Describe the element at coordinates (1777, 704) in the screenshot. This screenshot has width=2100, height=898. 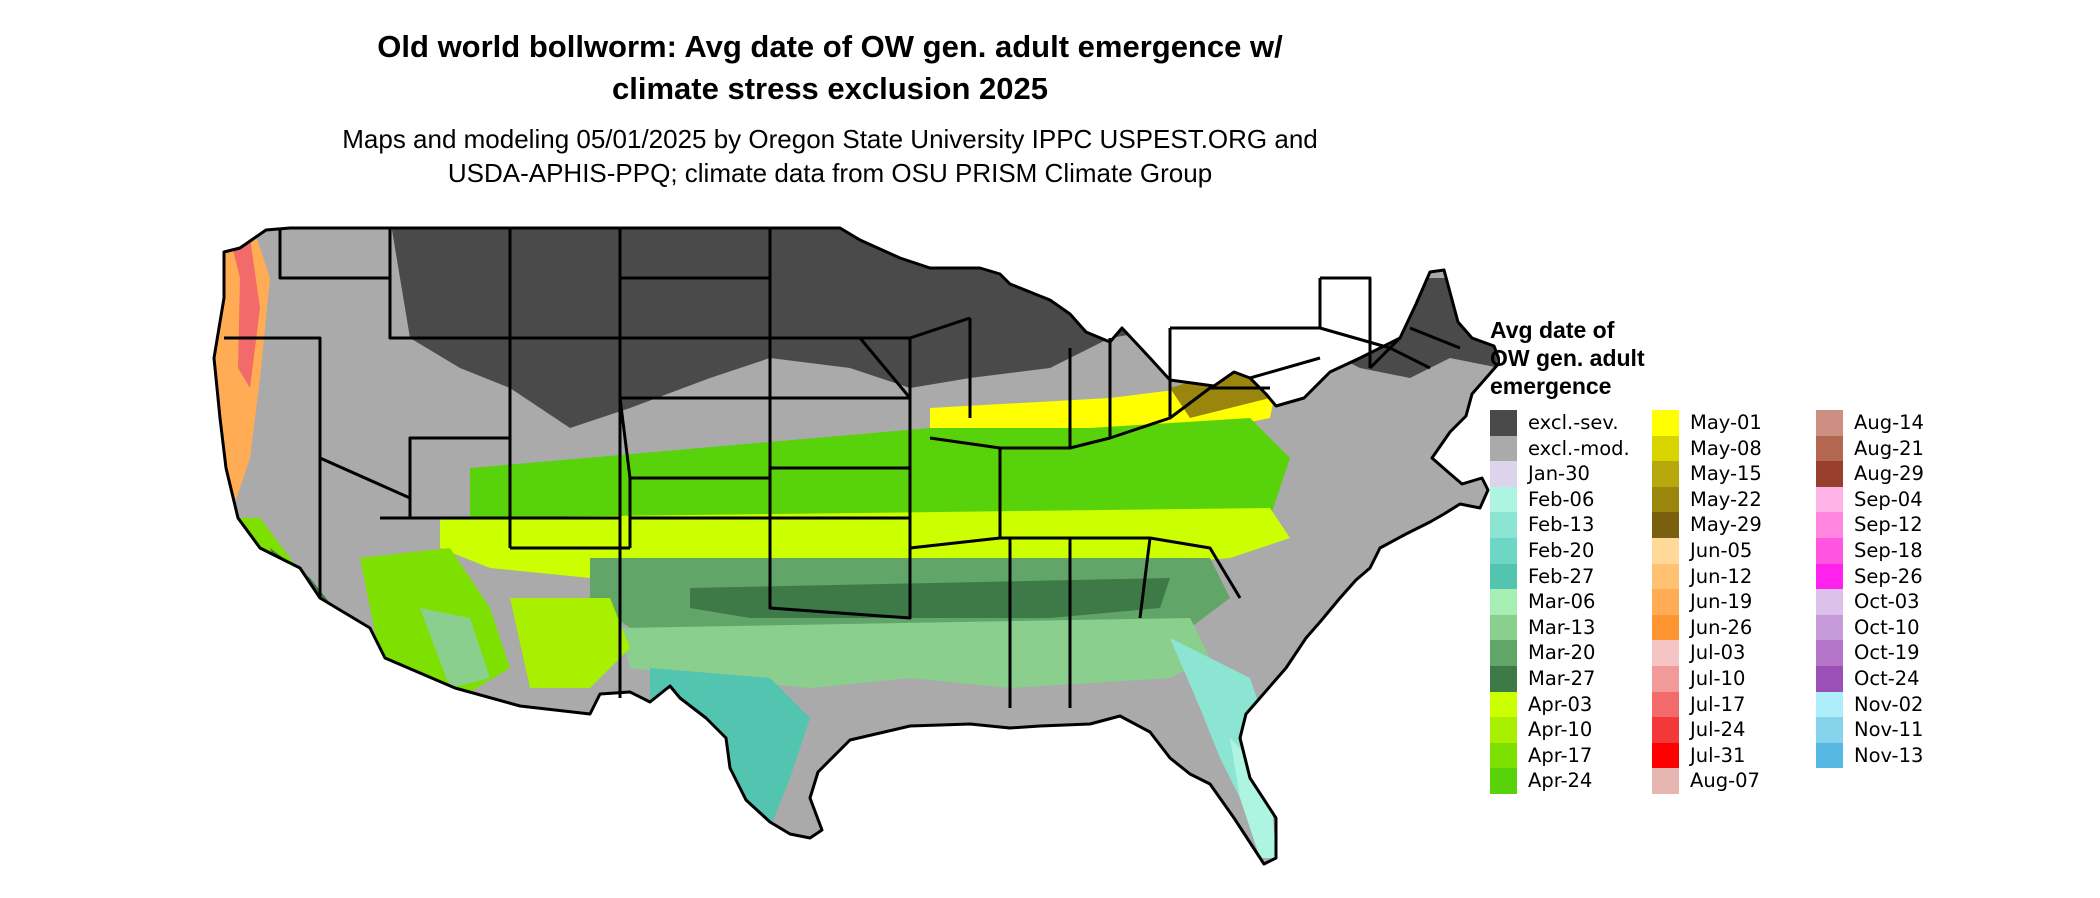
I see `legend-item: Jul-17` at that location.